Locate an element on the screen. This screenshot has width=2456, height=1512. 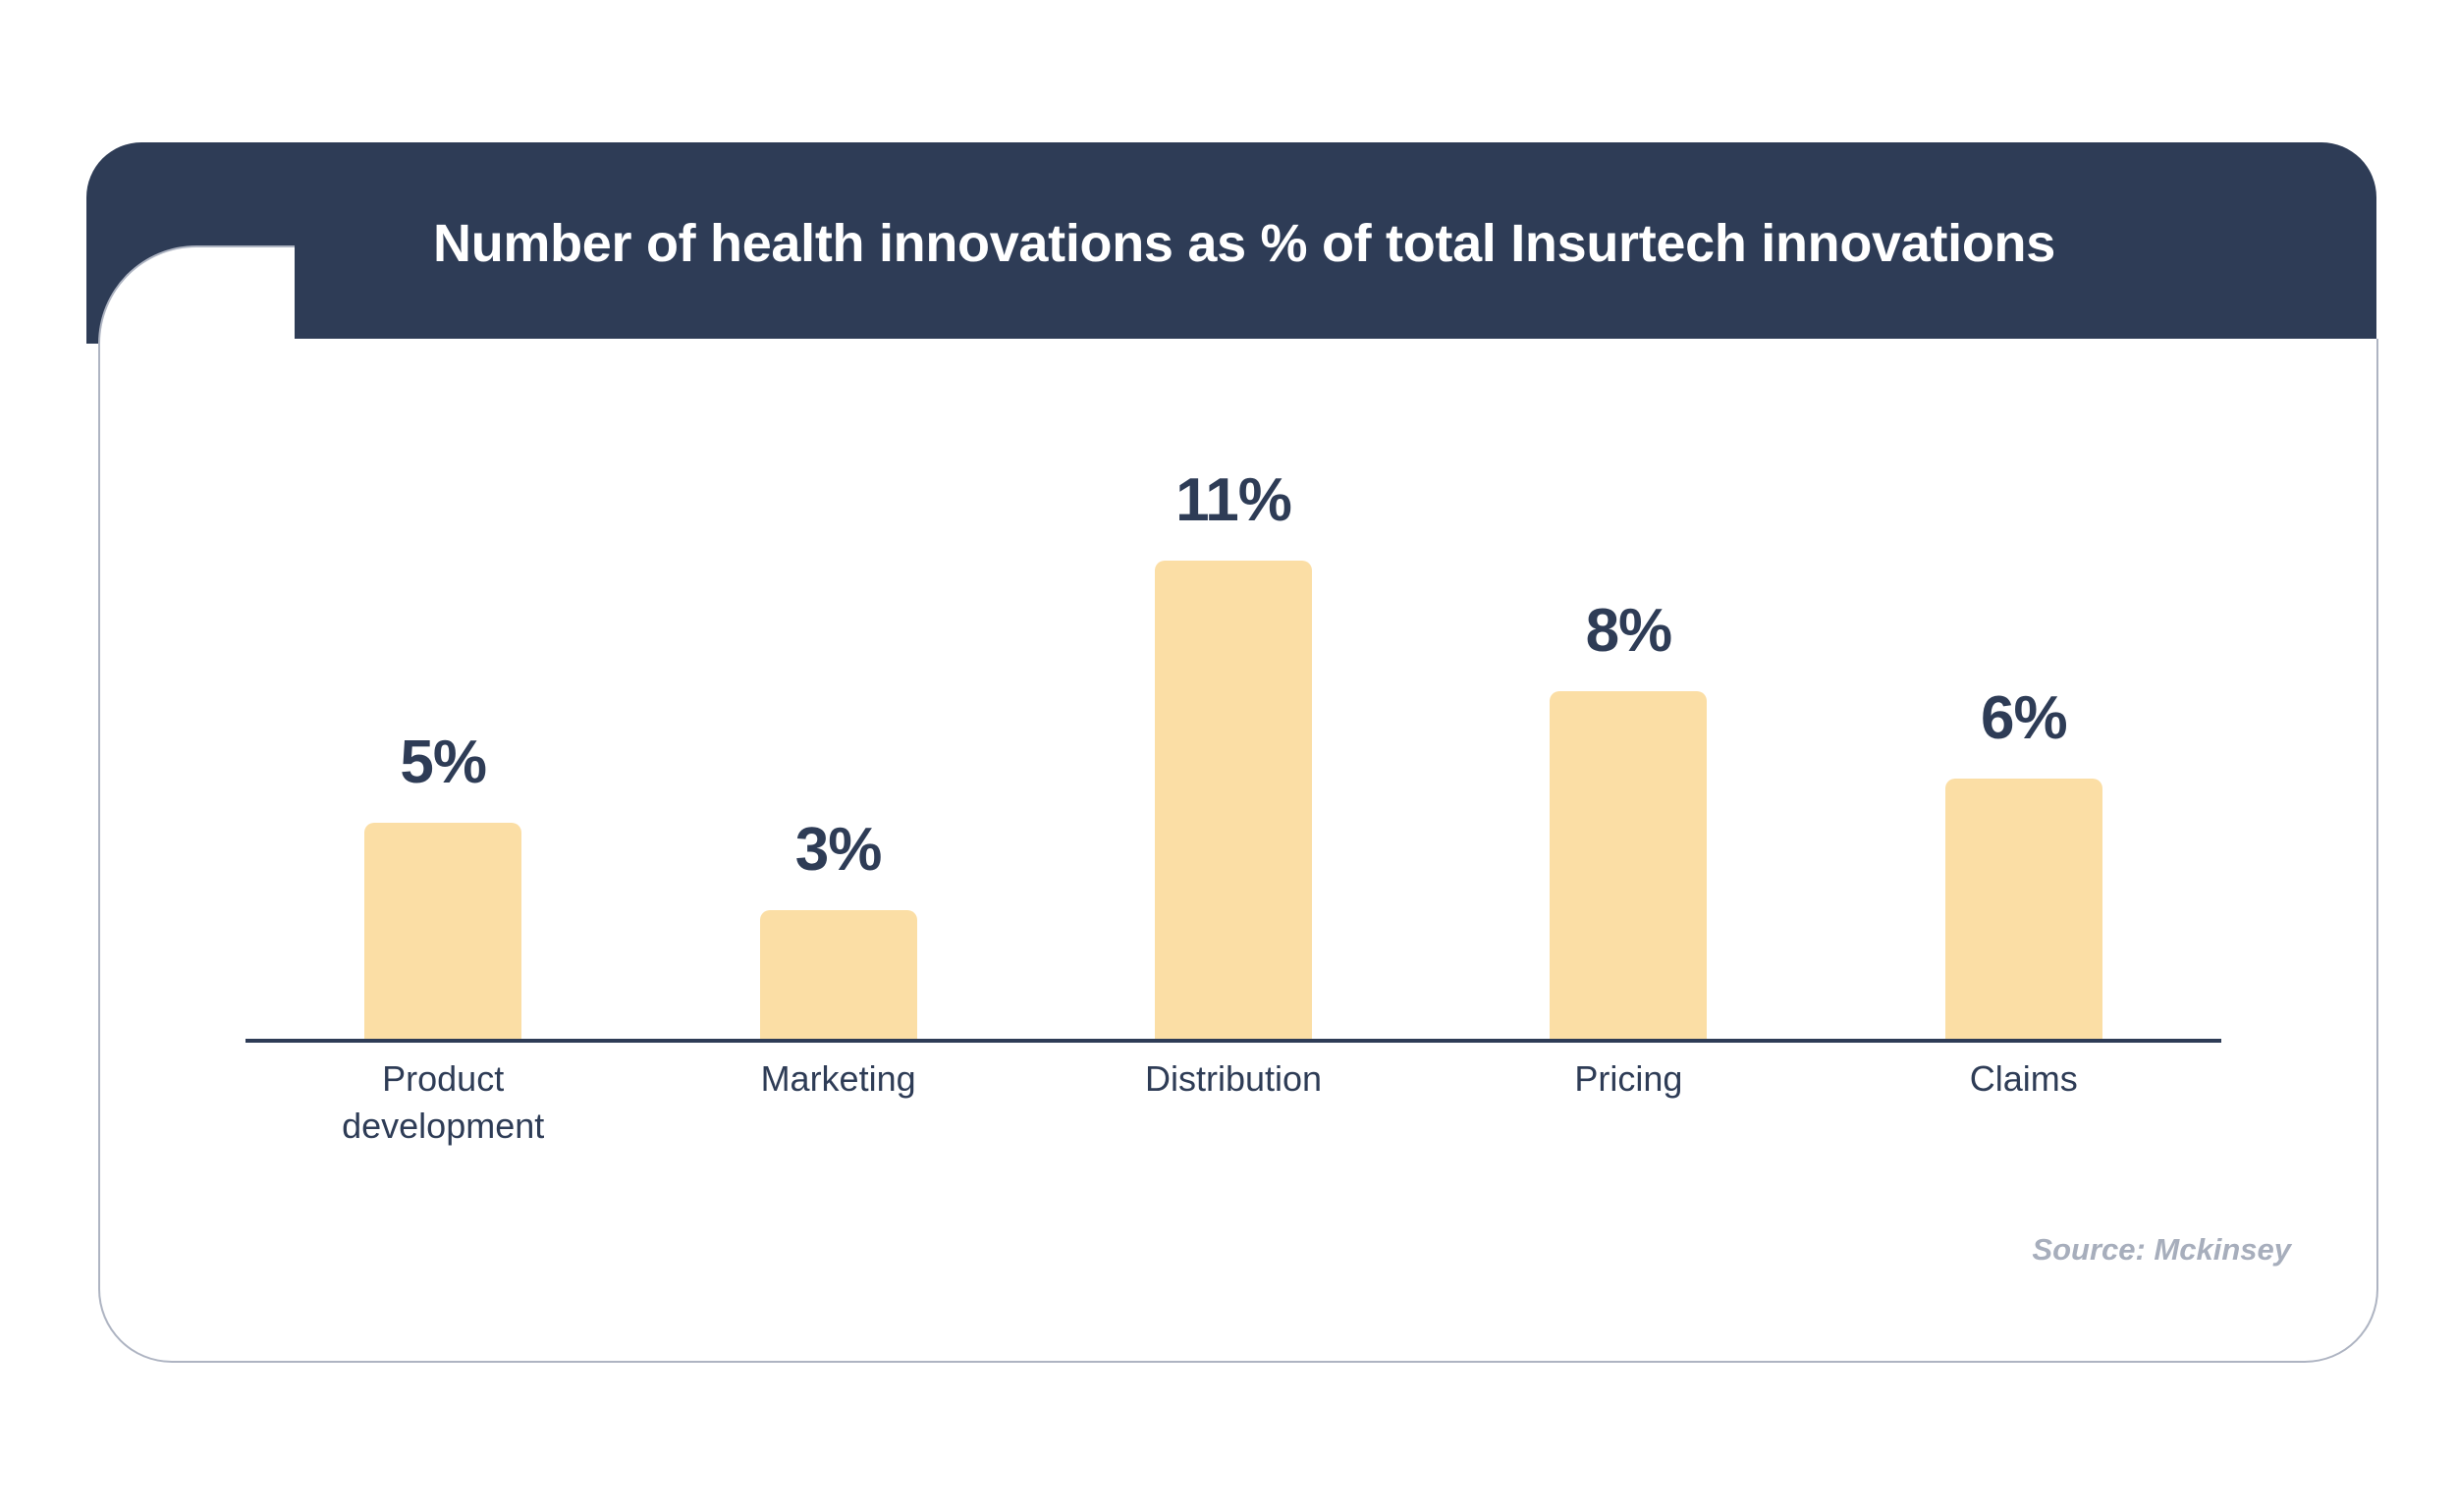
bar-group: 3% is located at coordinates (838, 727).